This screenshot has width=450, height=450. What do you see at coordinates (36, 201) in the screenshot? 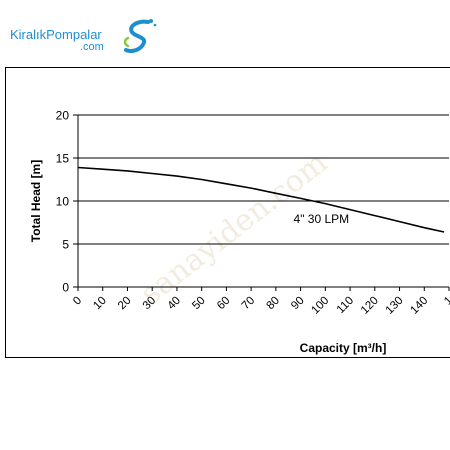
I see `y-axis-label: Total Head [m]` at bounding box center [36, 201].